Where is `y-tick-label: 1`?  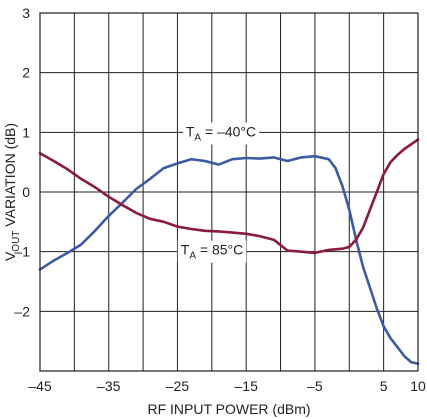 y-tick-label: 1 is located at coordinates (26, 132).